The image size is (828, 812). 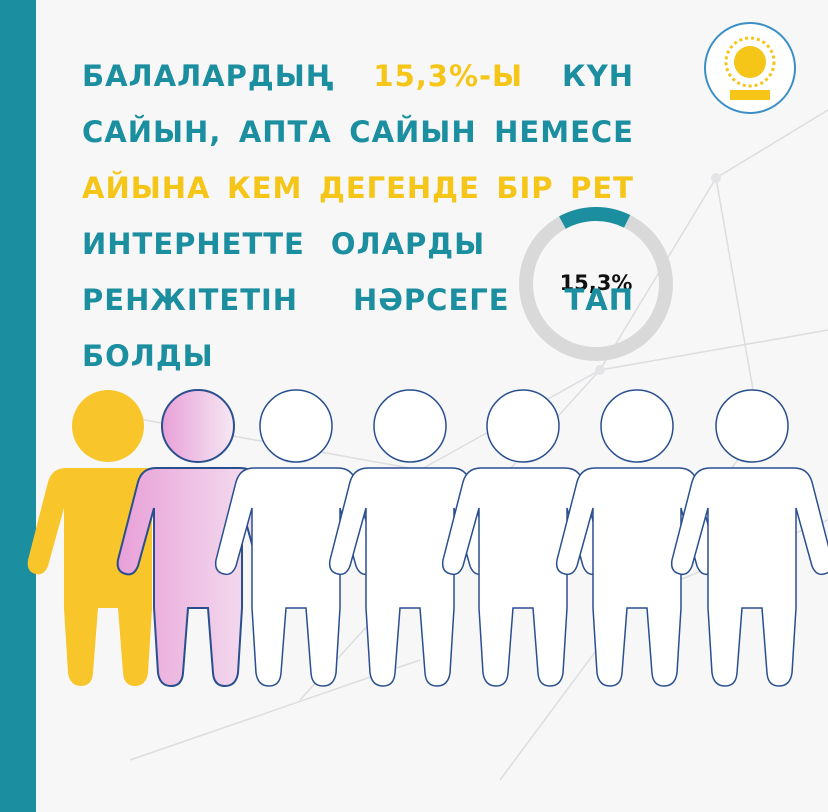 What do you see at coordinates (358, 76) in the screenshot?
I see `headline-line: БАЛАЛАРДЫҢ 15,3%-Ы КҮН` at bounding box center [358, 76].